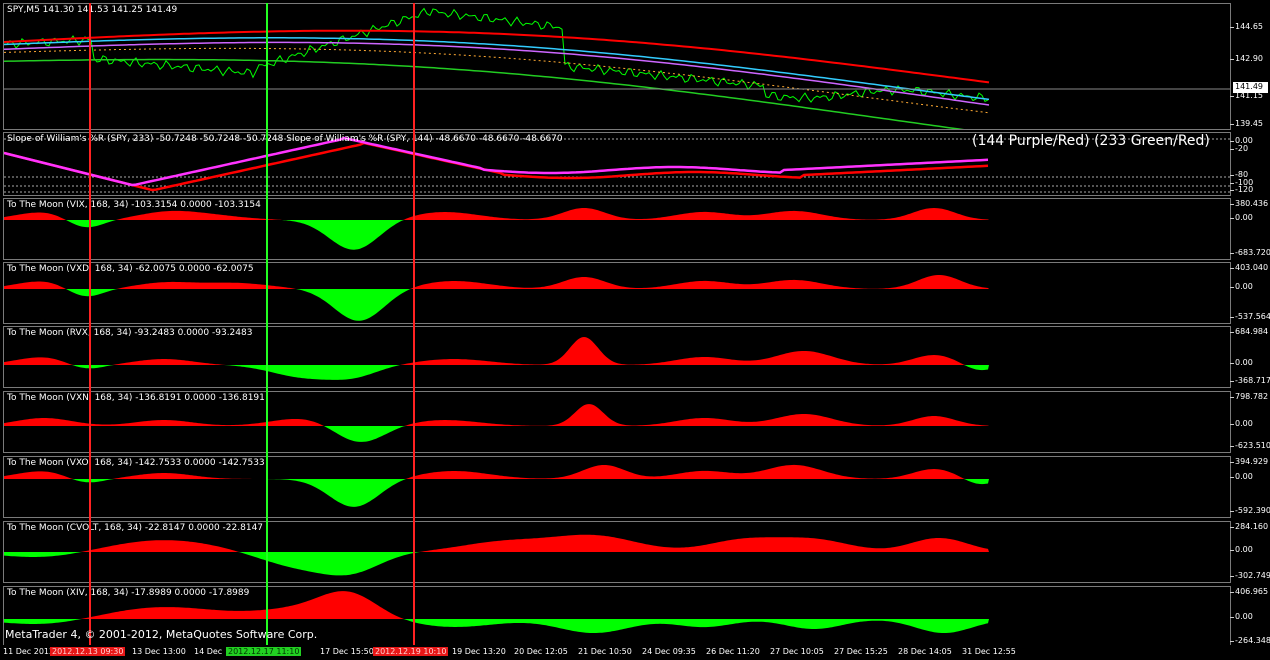  Describe the element at coordinates (496, 161) in the screenshot. I see `williams-144-line` at that location.